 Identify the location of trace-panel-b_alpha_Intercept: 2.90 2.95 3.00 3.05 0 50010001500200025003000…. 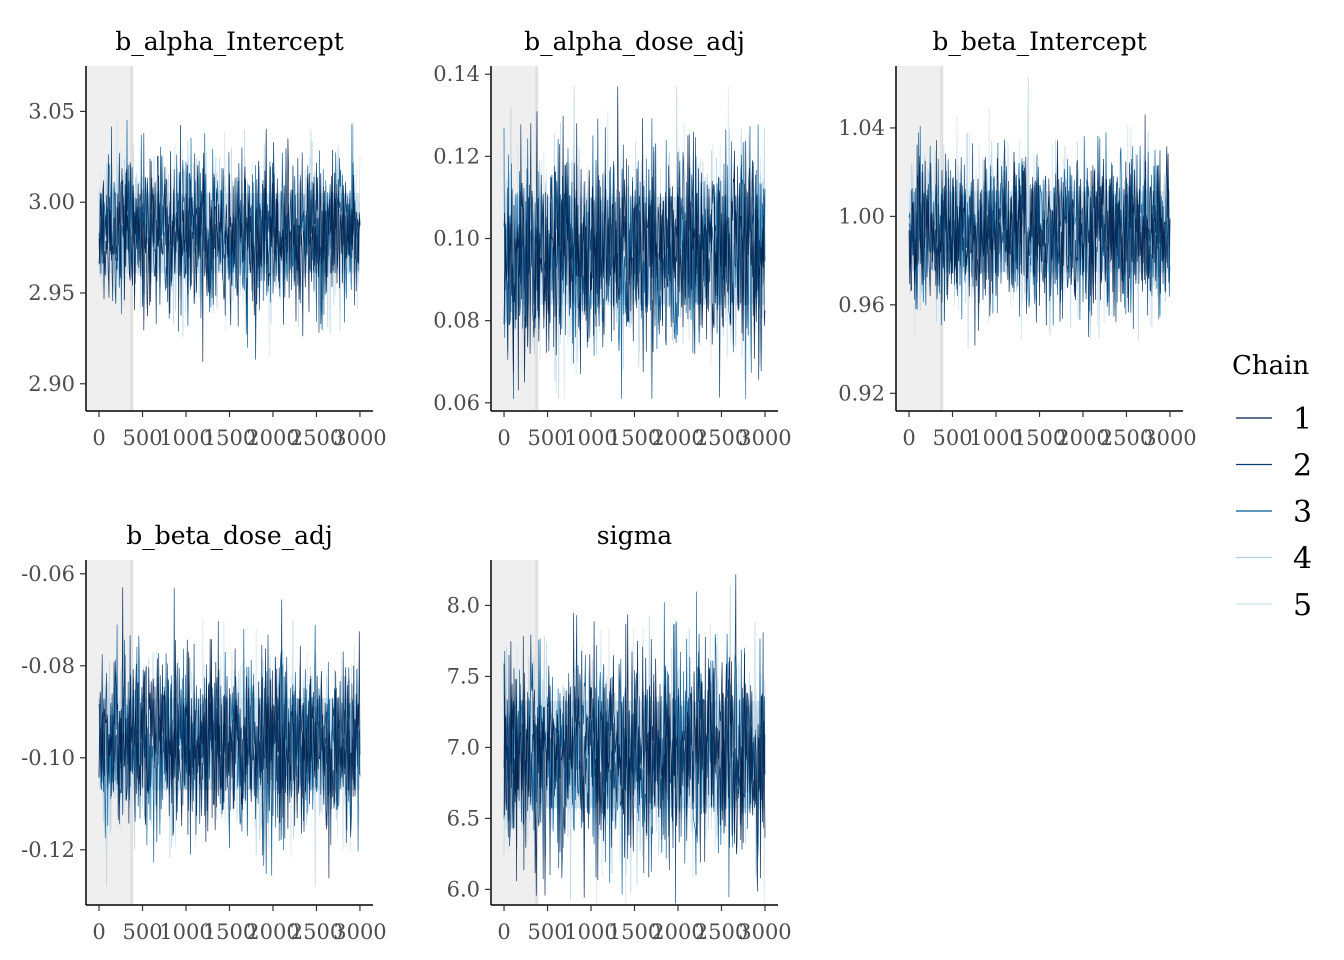
(207, 238).